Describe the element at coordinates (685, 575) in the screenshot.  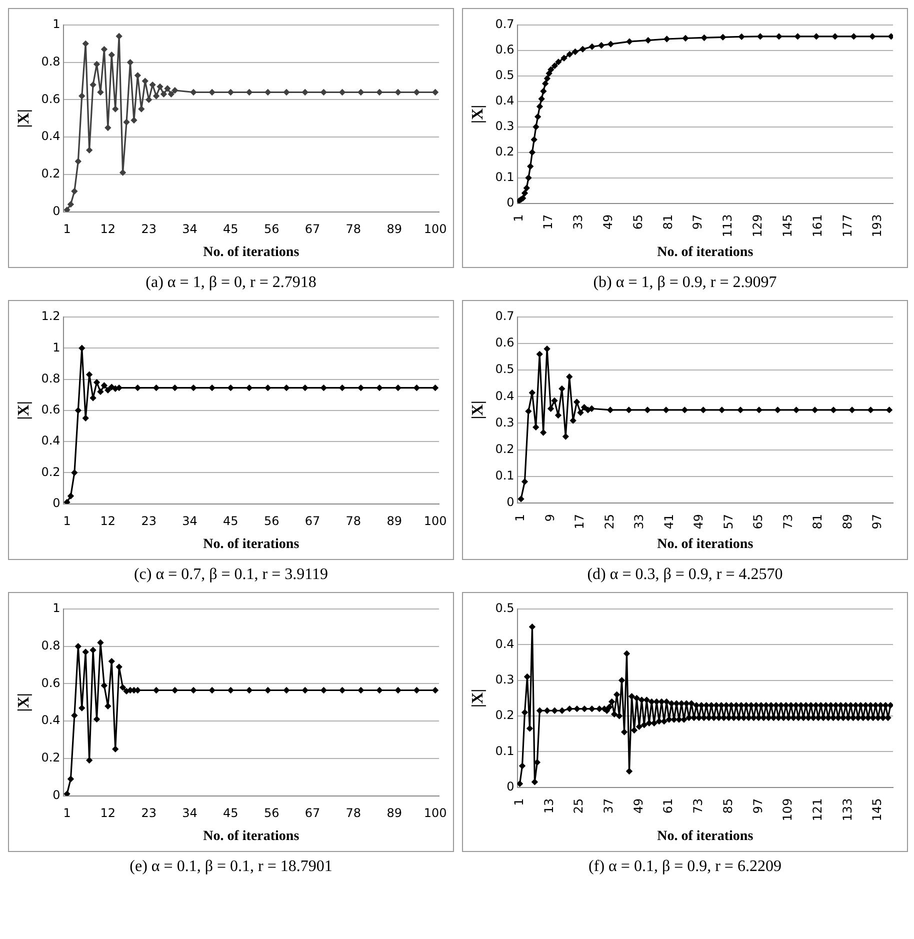
I see `text: (d) α = 0.3, β = 0.9, r = 4.2570` at that location.